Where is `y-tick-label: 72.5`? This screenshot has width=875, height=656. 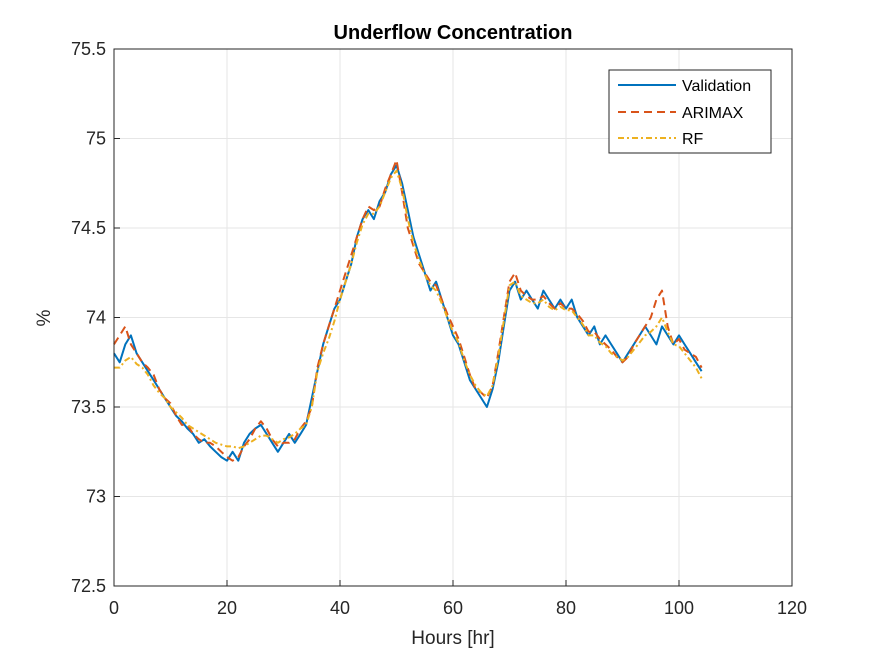
y-tick-label: 72.5 is located at coordinates (88, 586).